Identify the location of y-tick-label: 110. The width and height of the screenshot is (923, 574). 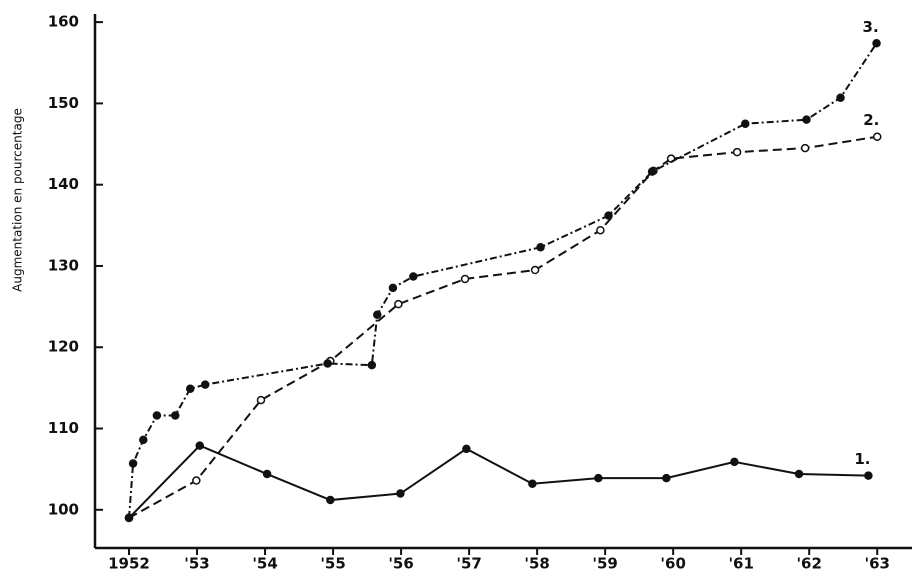
(63, 428).